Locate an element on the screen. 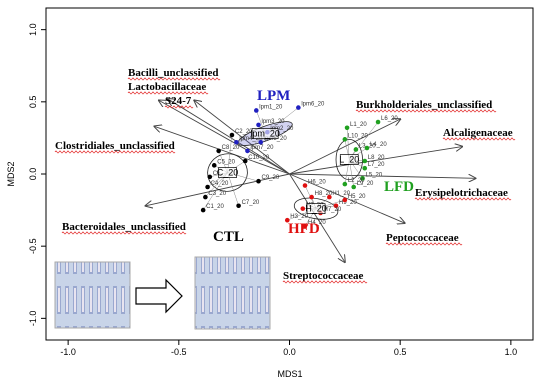 This screenshot has width=537, height=387. point-label: L2_20 is located at coordinates (356, 181).